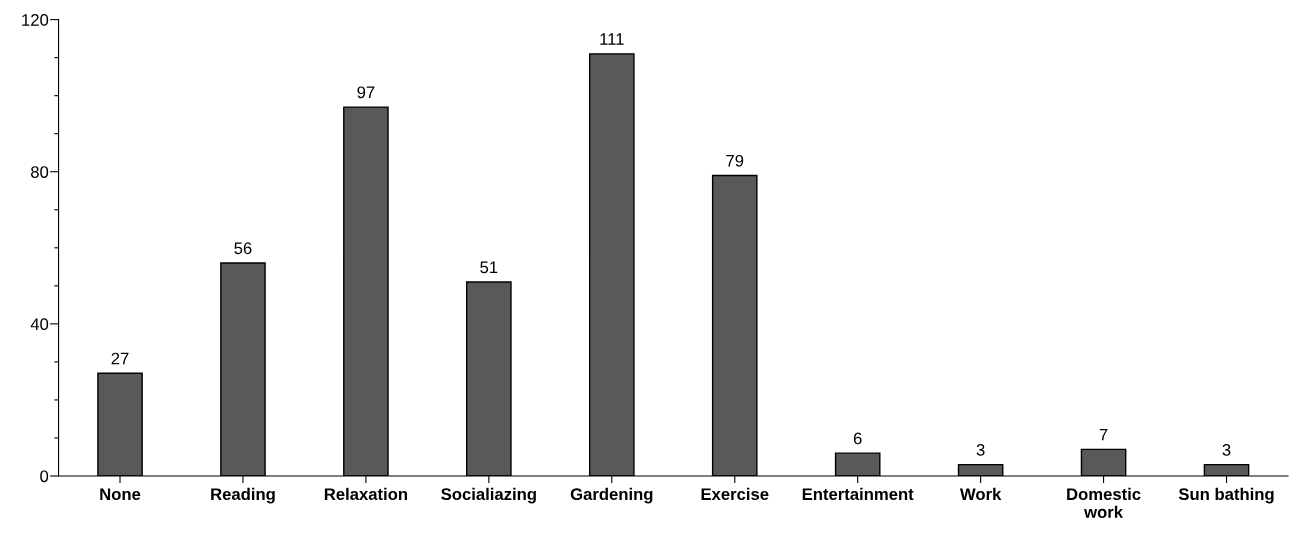  Describe the element at coordinates (40, 172) in the screenshot. I see `y-tick-label: 80` at that location.